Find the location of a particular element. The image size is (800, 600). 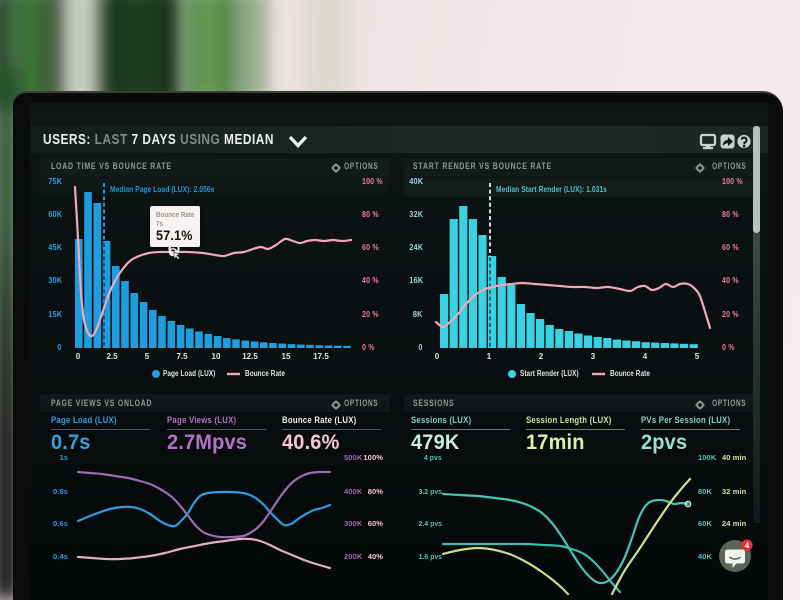

svg-text: 4 is located at coordinates (747, 545).